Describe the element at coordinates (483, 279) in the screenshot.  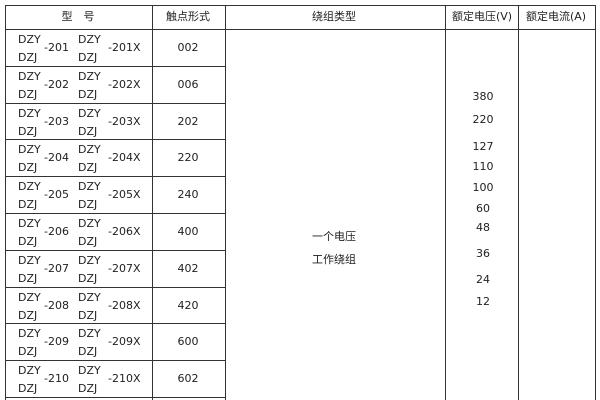
I see `rated-voltage: 24` at that location.